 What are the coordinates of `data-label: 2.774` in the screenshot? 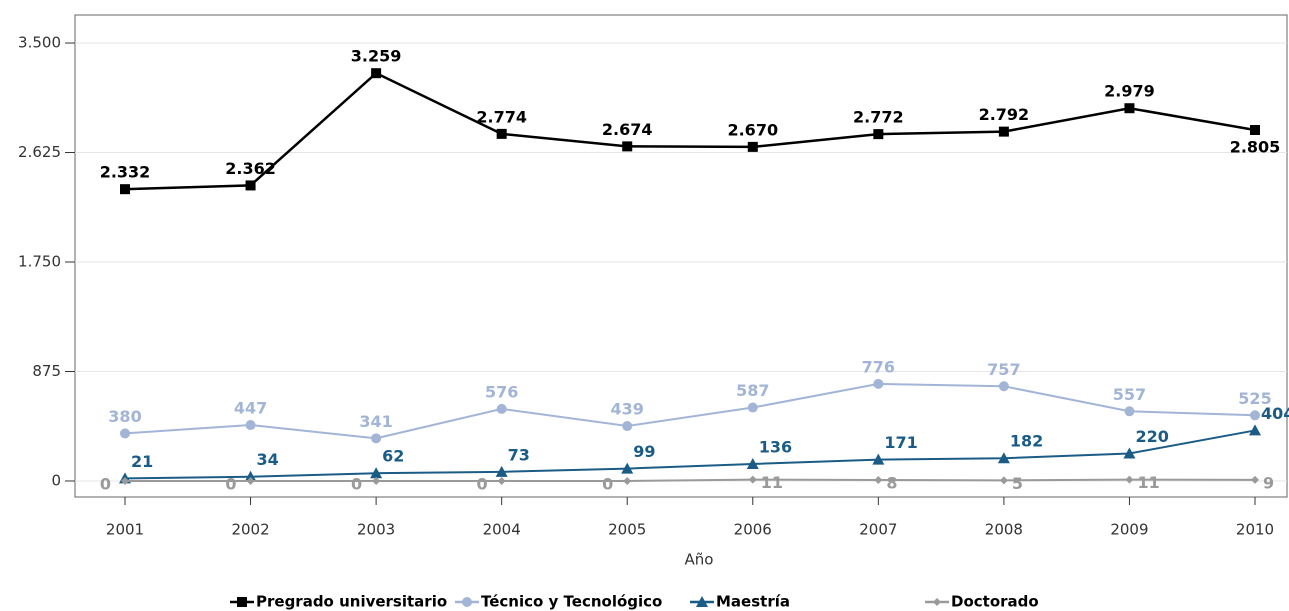 It's located at (501, 116).